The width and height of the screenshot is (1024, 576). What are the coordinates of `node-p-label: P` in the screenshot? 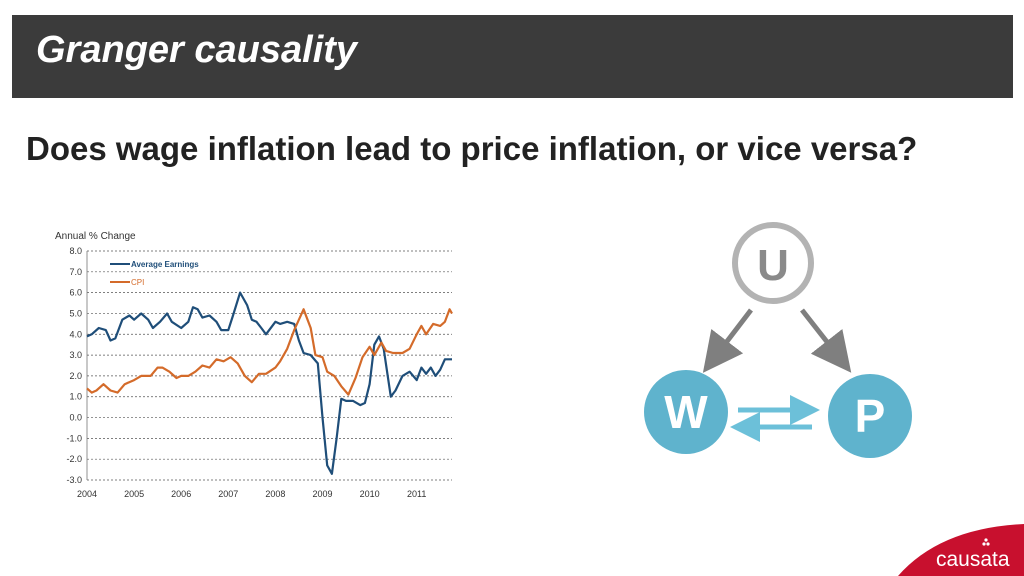 It's located at (870, 416).